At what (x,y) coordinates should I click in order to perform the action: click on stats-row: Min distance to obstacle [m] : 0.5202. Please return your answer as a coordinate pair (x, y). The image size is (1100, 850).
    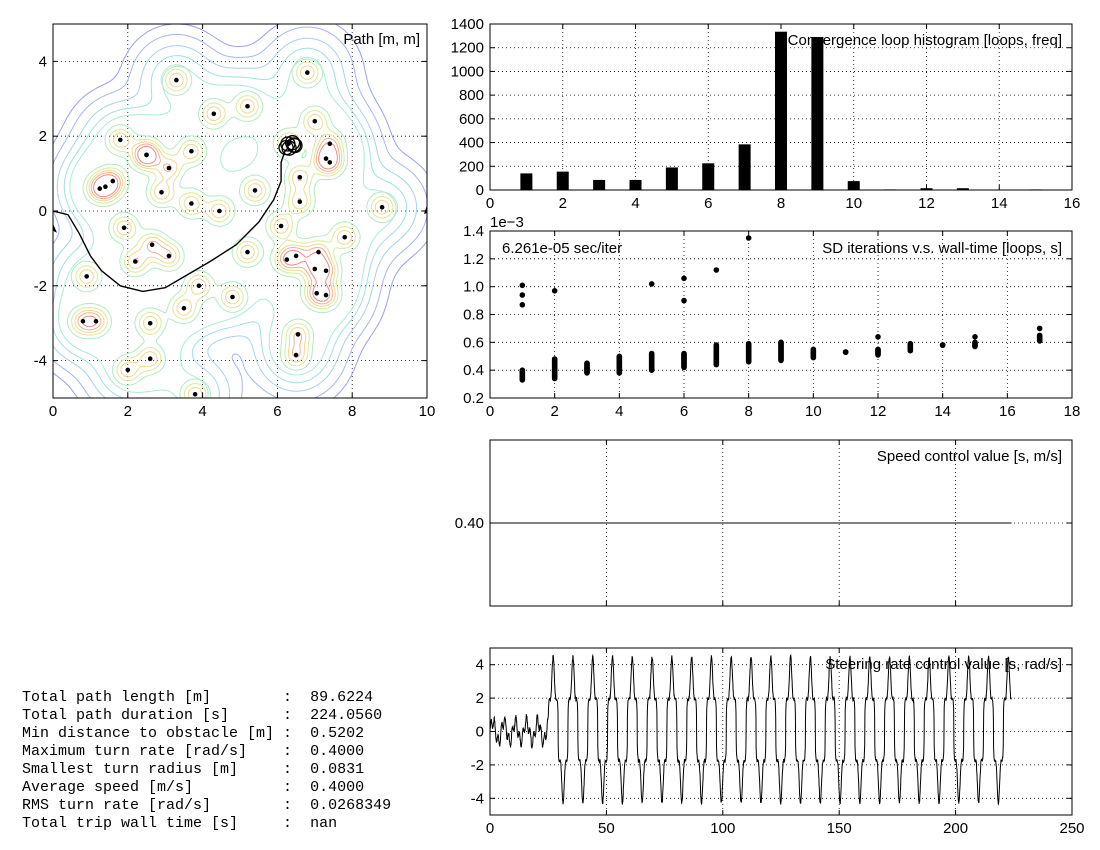
    Looking at the image, I should click on (193, 733).